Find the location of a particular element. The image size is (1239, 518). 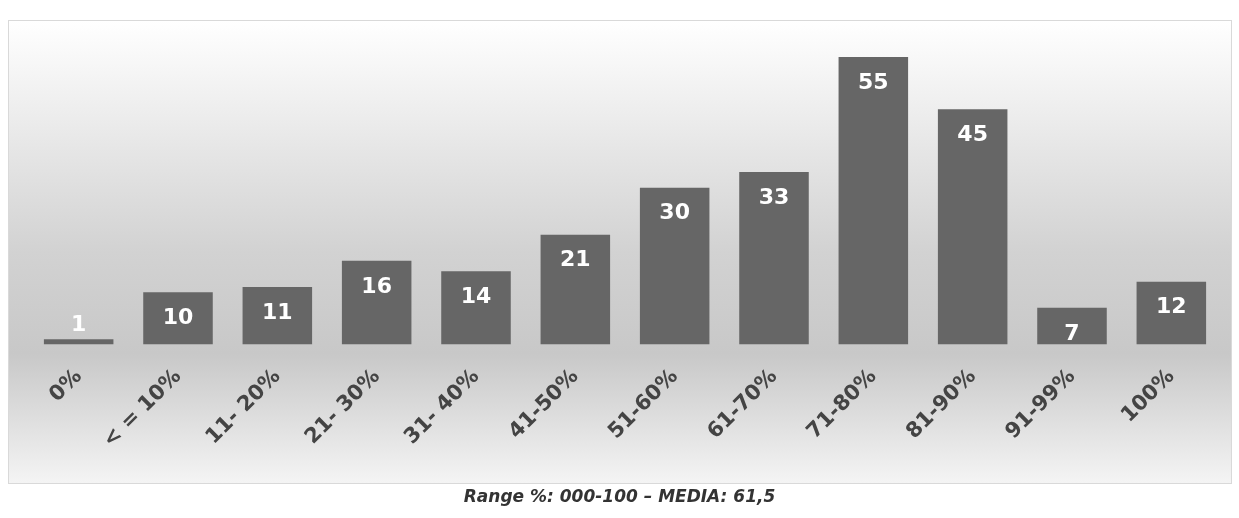

data-label: 11 is located at coordinates (277, 311).